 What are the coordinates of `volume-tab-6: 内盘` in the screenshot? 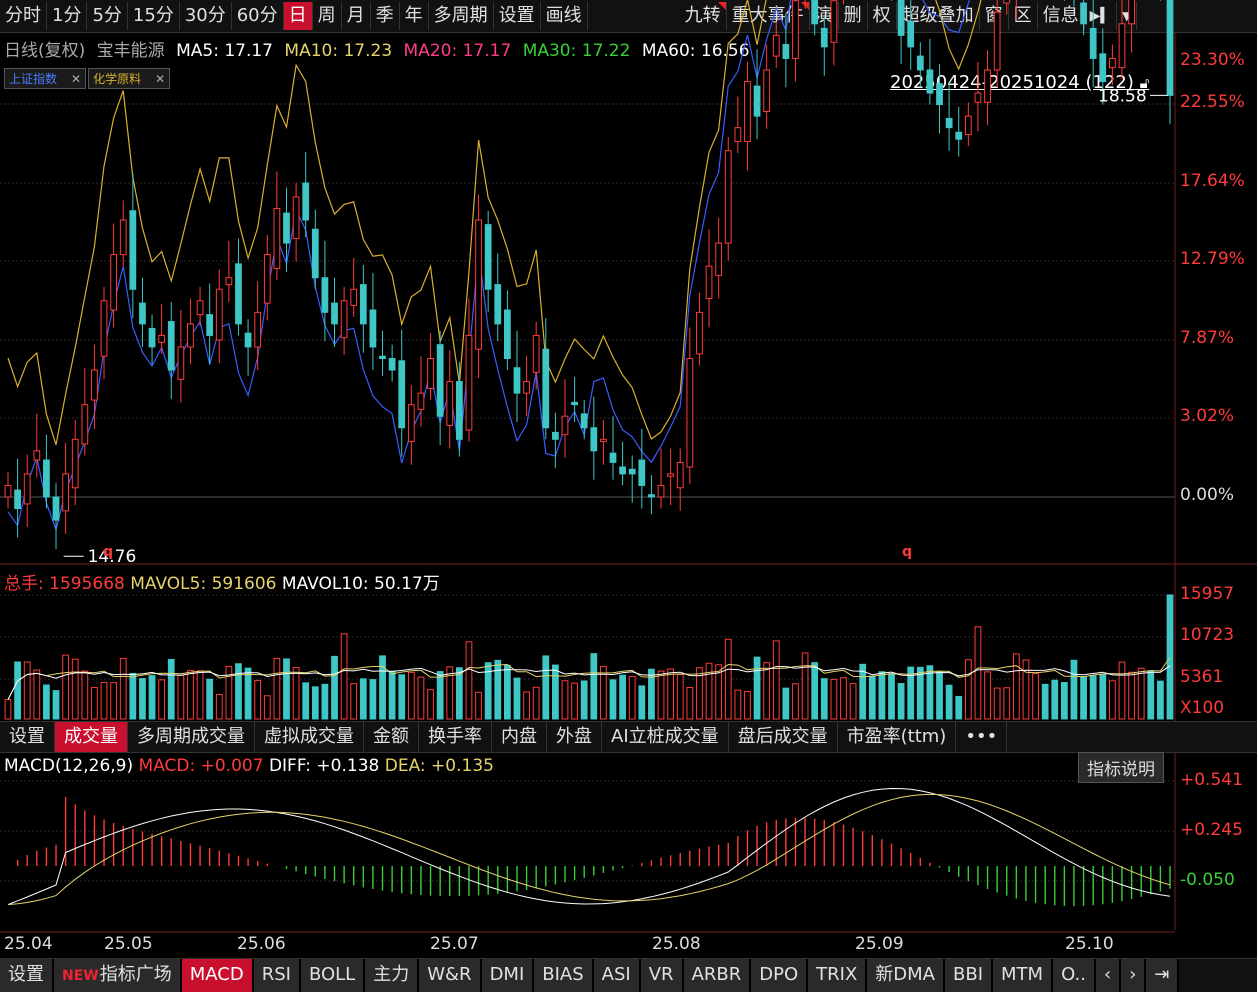 It's located at (519, 737).